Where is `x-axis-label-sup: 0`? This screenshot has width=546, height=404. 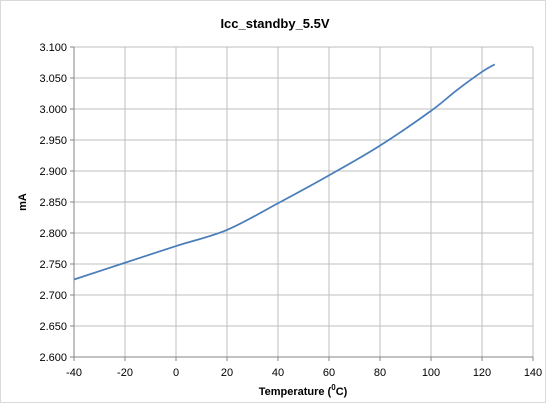 x-axis-label-sup: 0 is located at coordinates (333, 387).